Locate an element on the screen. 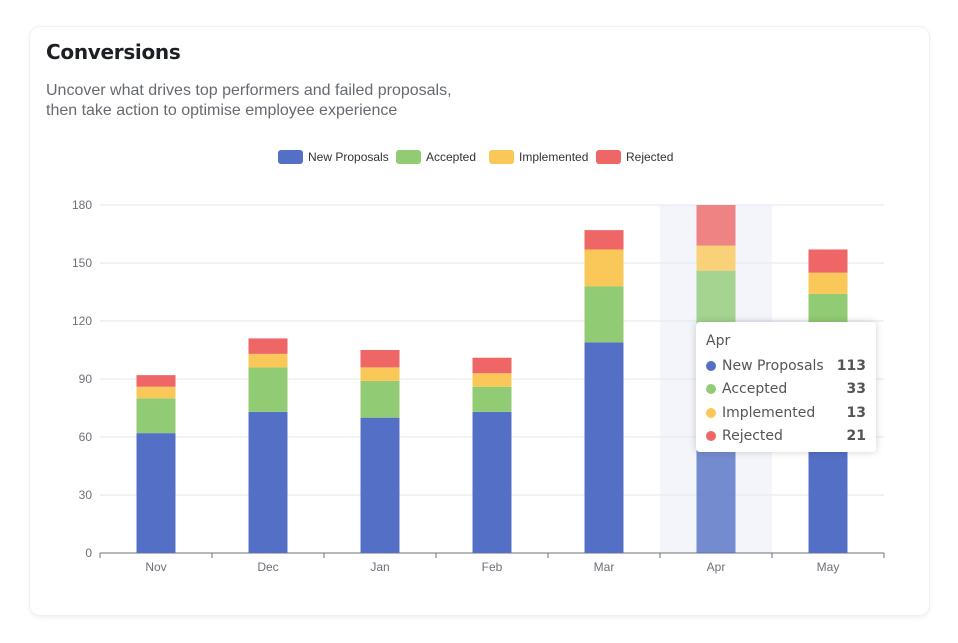 This screenshot has width=958, height=643. bar-accepted-feb is located at coordinates (492, 399).